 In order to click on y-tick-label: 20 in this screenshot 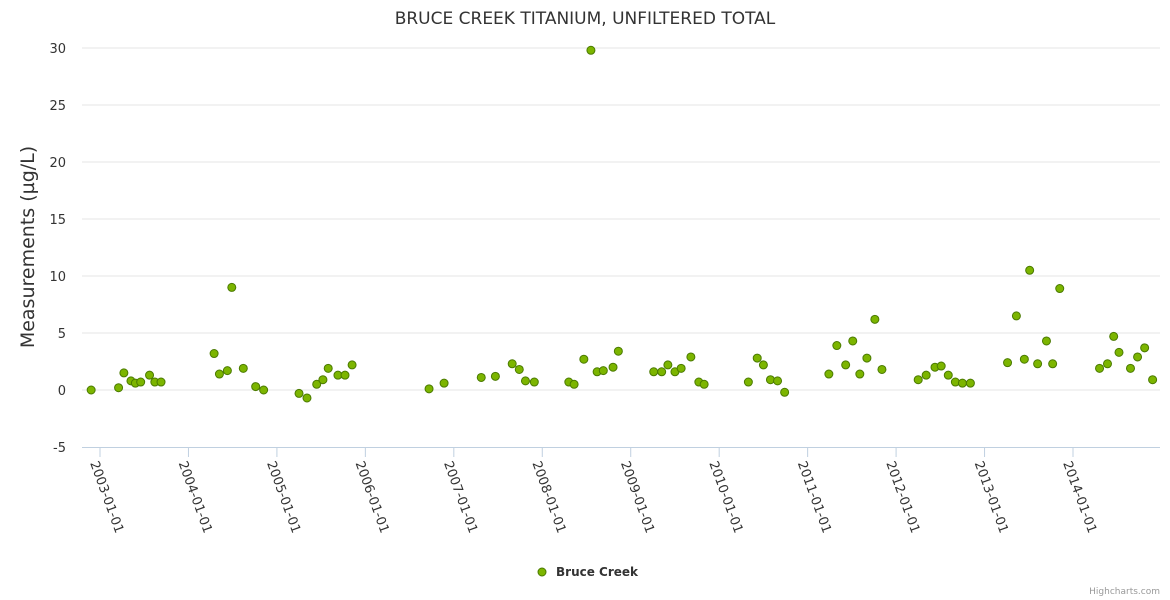, I will do `click(57, 163)`.